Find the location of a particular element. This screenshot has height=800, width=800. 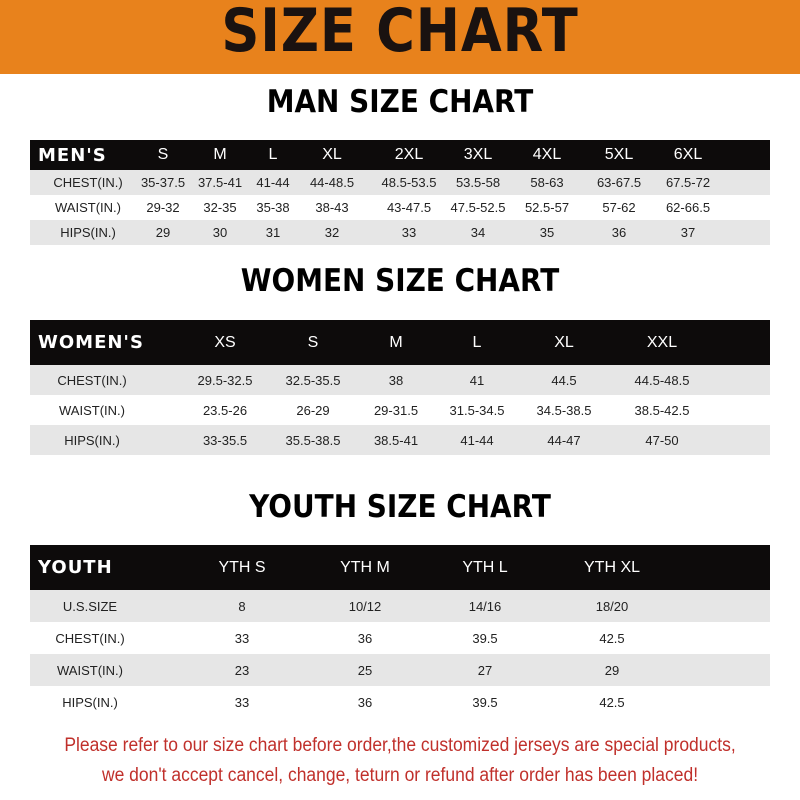

table-header-row: WOMEN'S XS S M L XL XXL is located at coordinates (400, 342).